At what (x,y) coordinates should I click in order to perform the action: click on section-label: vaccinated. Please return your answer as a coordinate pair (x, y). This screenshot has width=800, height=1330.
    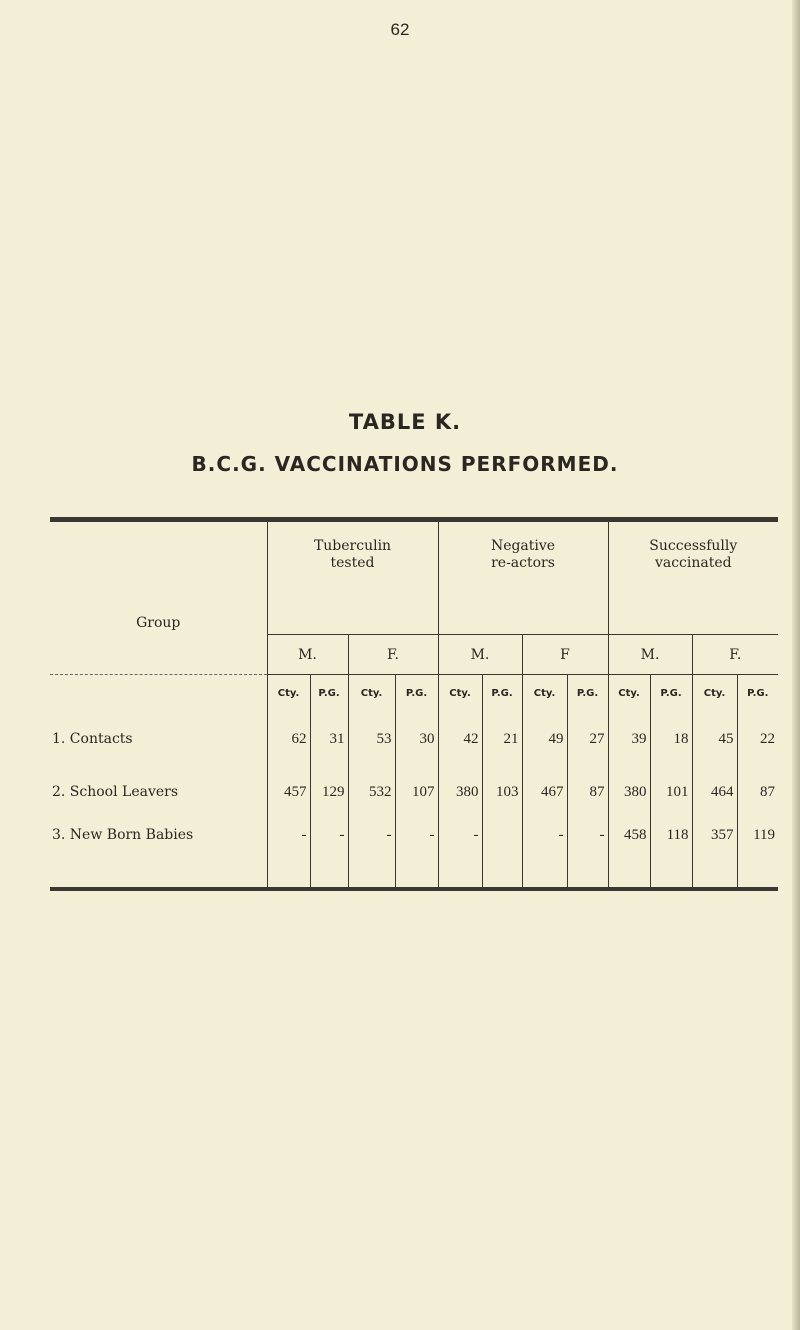
    Looking at the image, I should click on (693, 563).